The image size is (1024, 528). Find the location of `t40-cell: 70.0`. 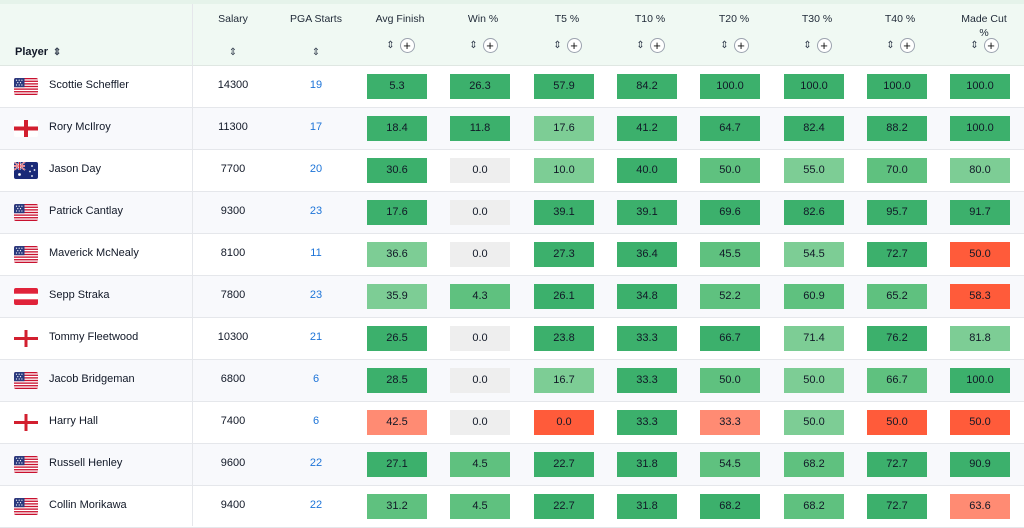

t40-cell: 70.0 is located at coordinates (897, 170).